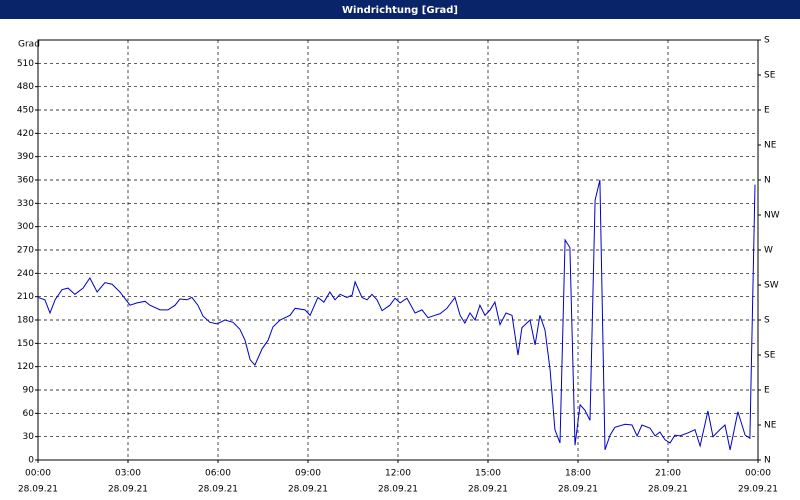 This screenshot has width=800, height=500. What do you see at coordinates (218, 474) in the screenshot?
I see `x-tick-label: 06:00` at bounding box center [218, 474].